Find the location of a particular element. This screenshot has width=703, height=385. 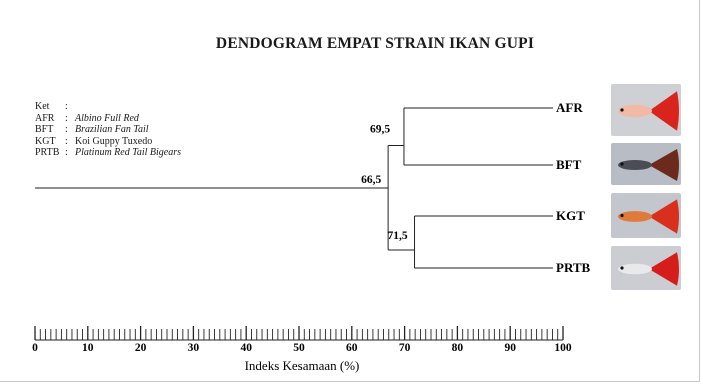

legend-item: PRTB : Platinum Red Tail Bigears is located at coordinates (108, 153).